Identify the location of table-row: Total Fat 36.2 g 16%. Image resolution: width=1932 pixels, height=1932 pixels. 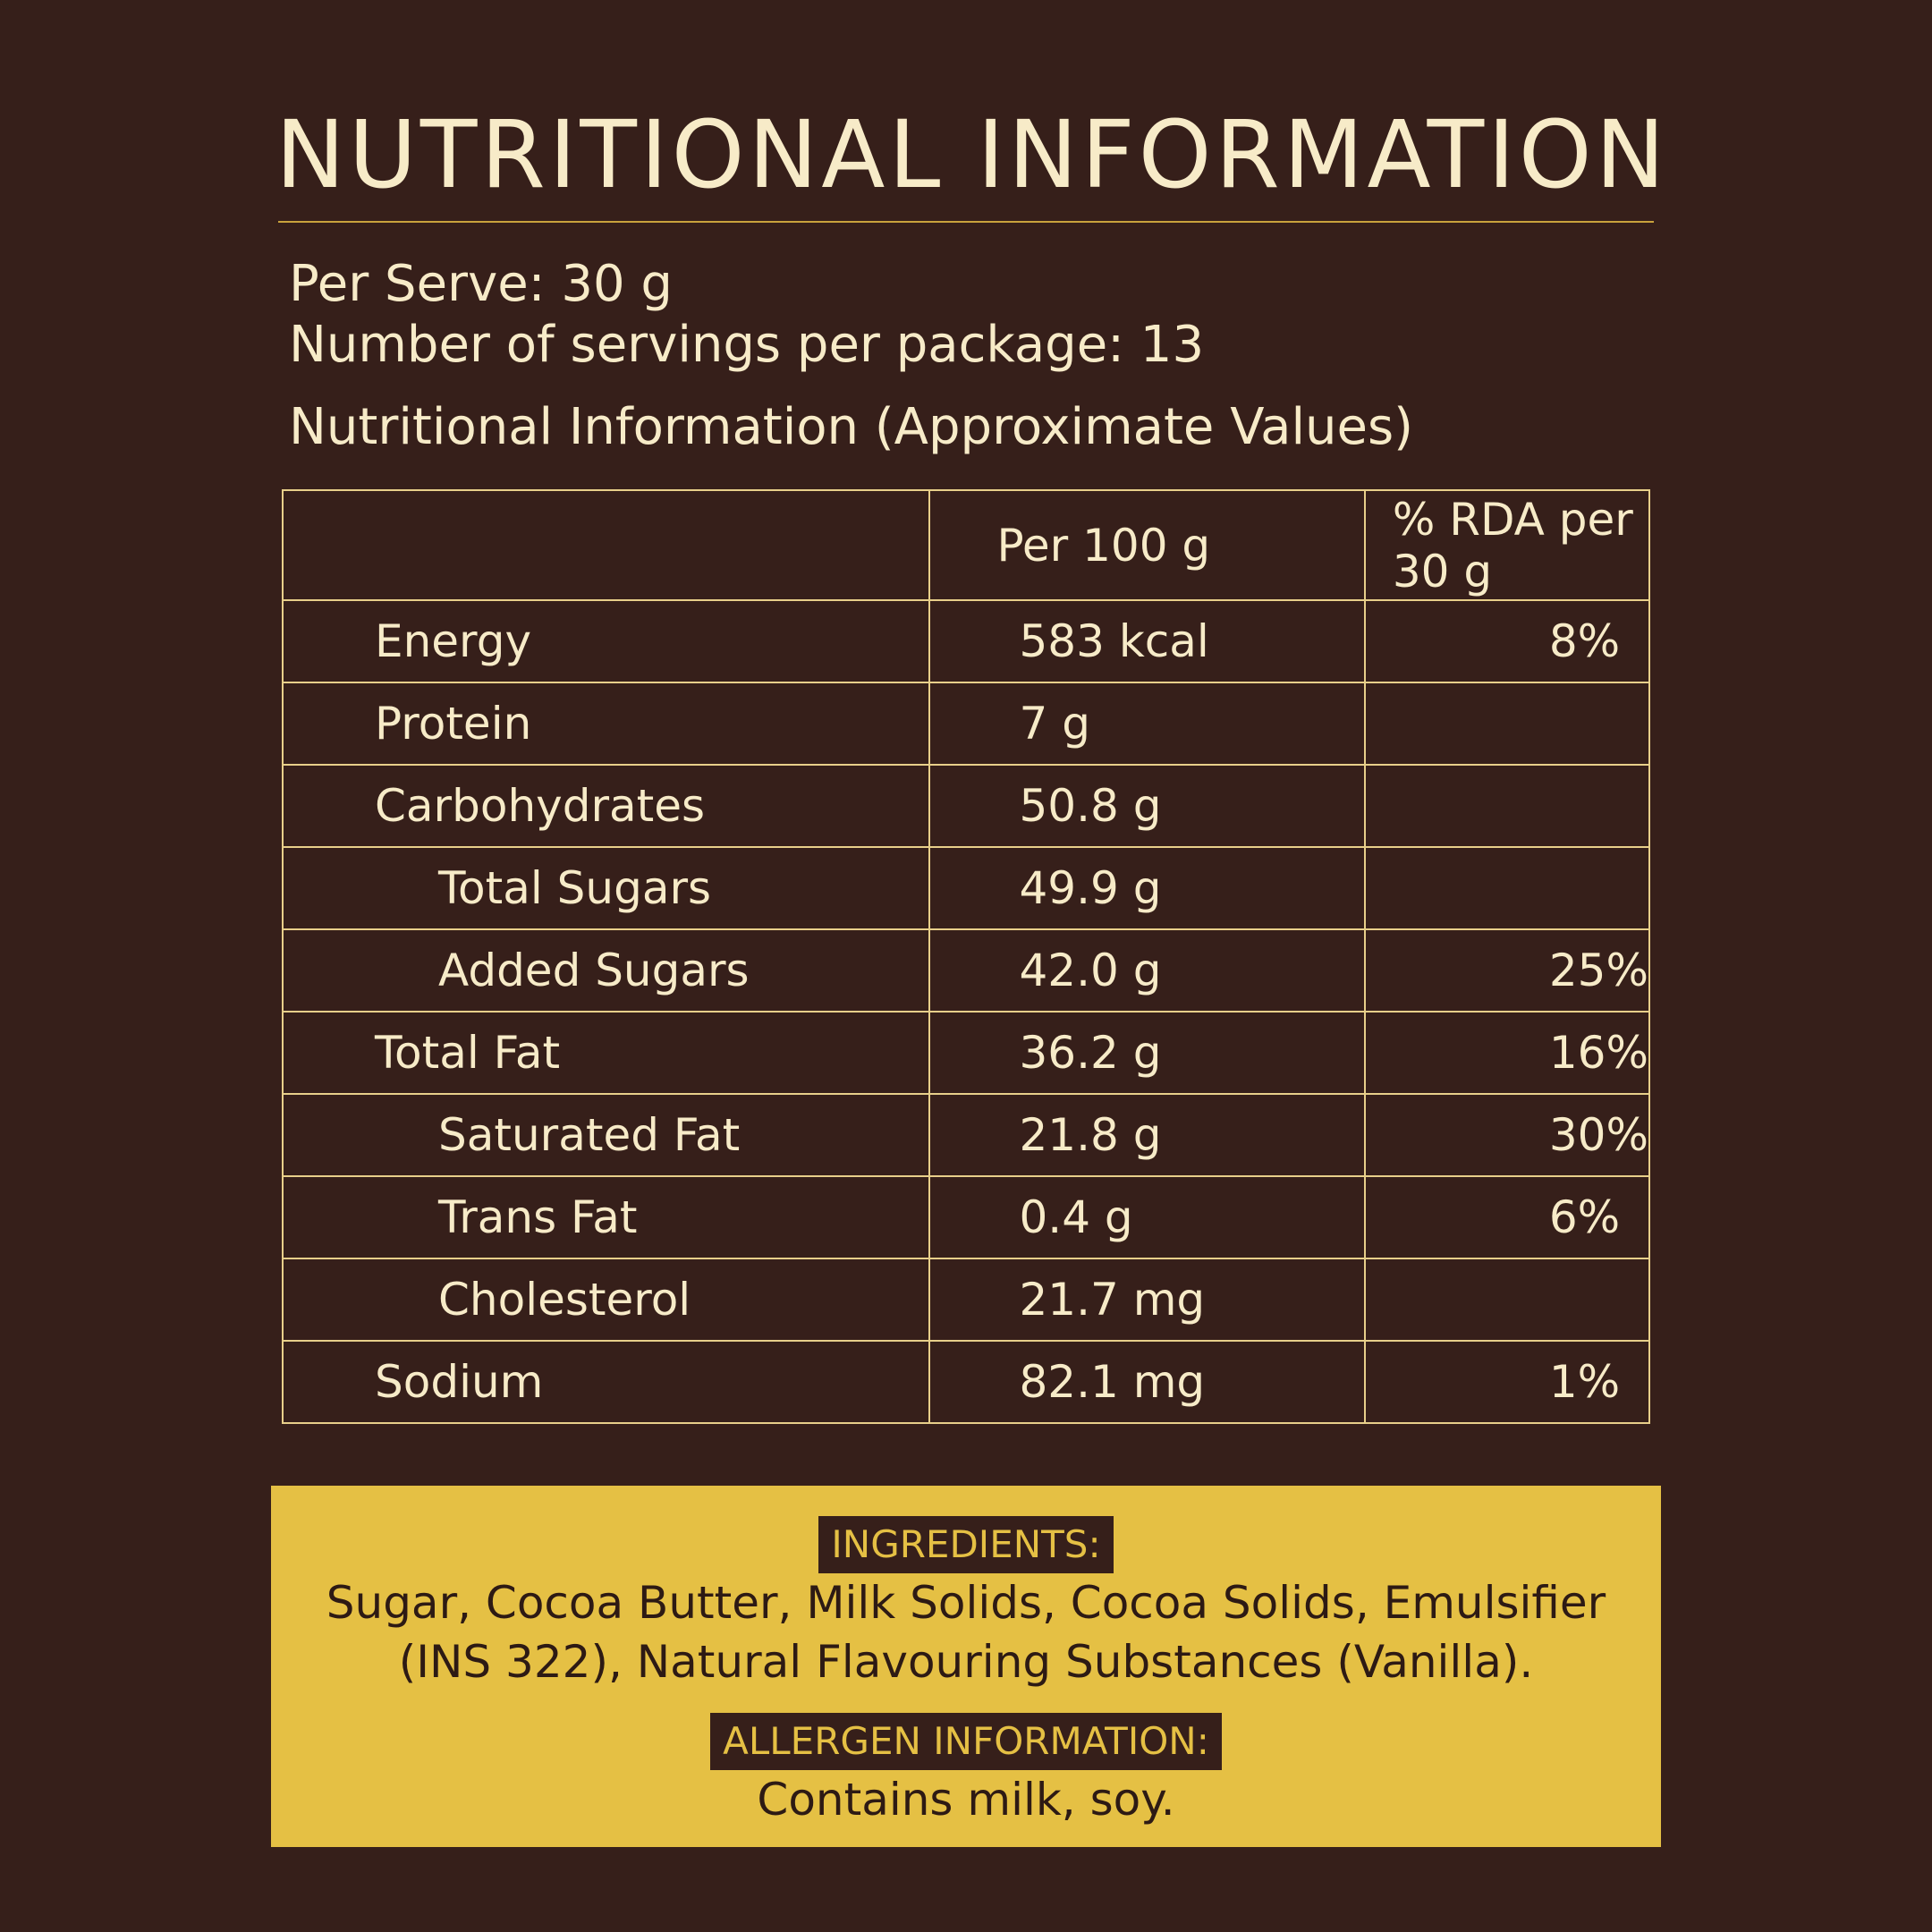
(966, 1053).